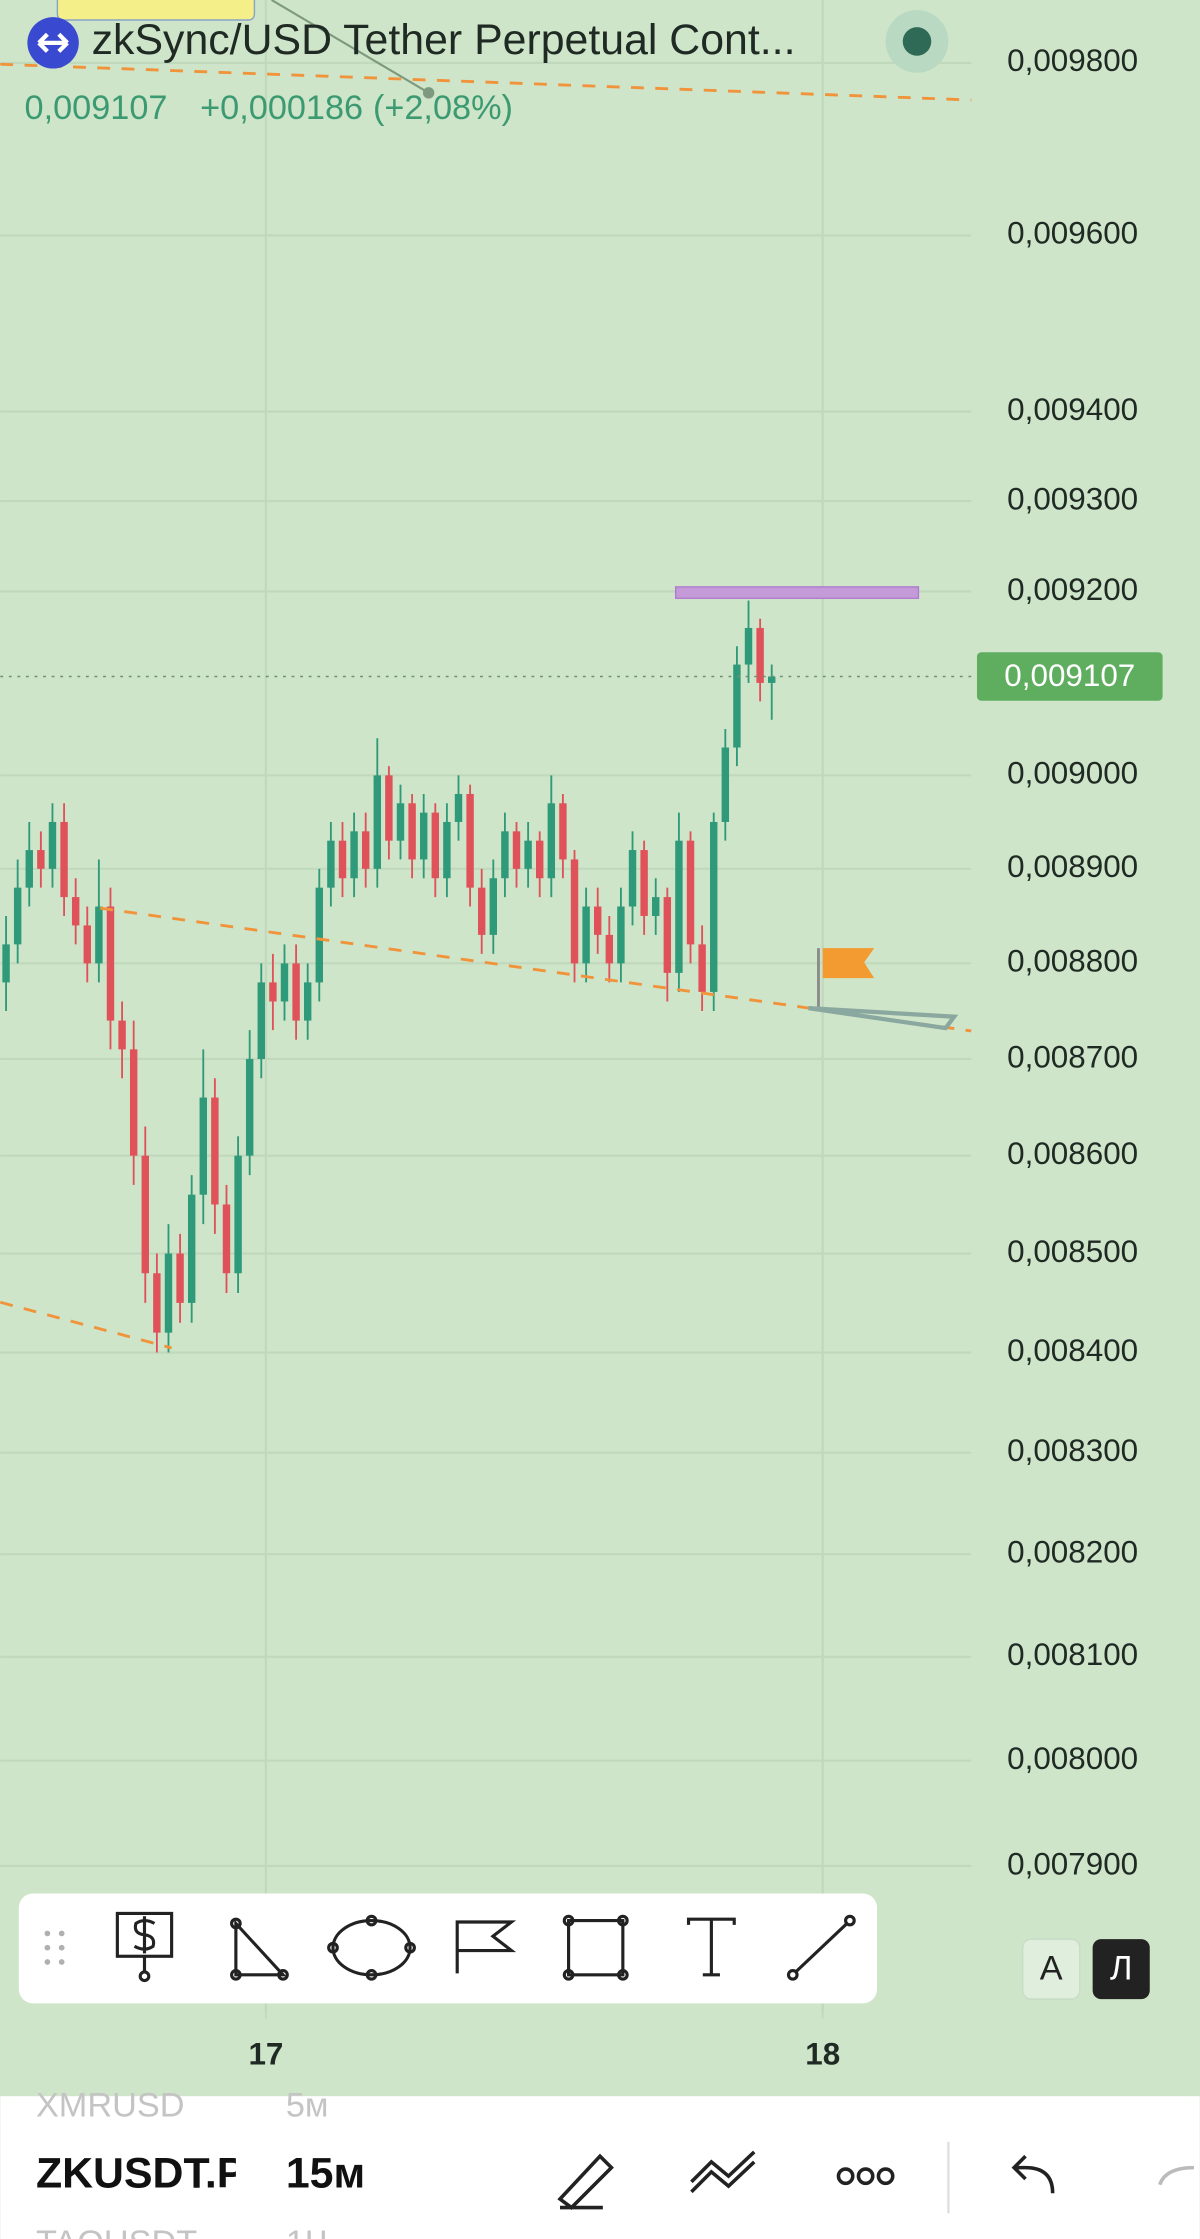  I want to click on watchlist-row: XMRUSD 5м, so click(182, 2106).